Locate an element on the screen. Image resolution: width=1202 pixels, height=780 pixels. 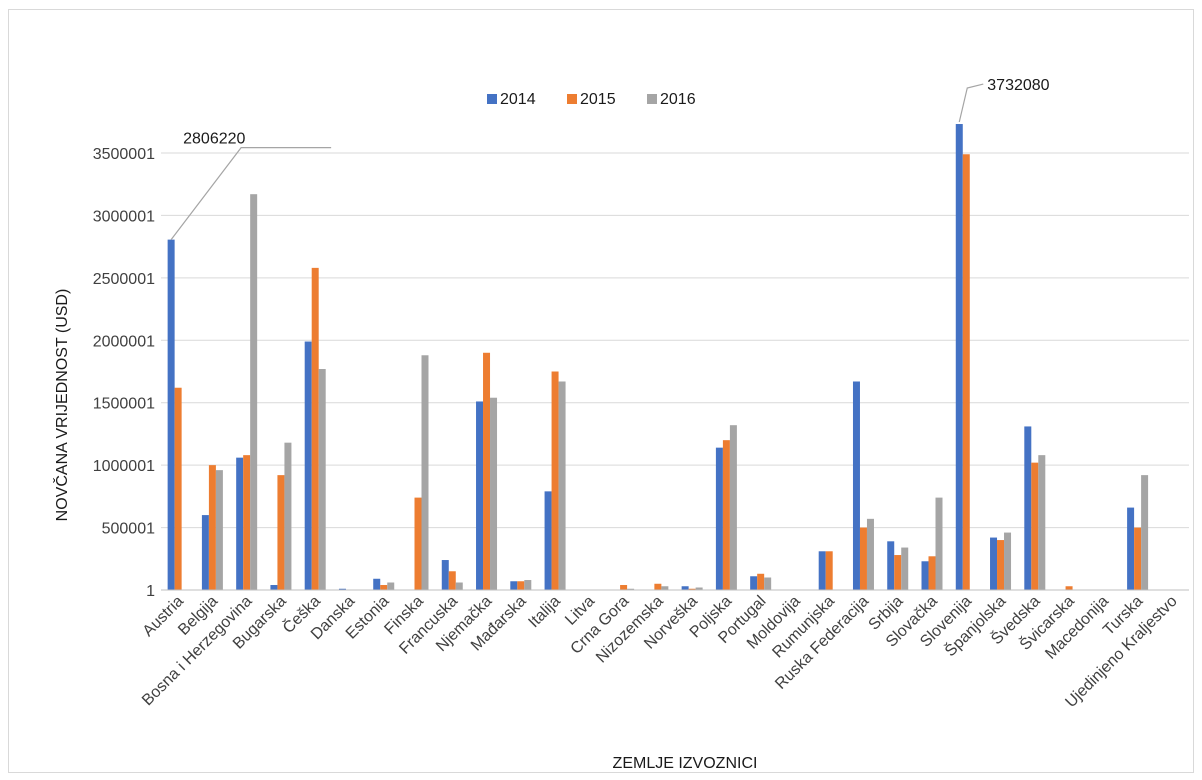
callout-label: 3732080 is located at coordinates (1018, 85).